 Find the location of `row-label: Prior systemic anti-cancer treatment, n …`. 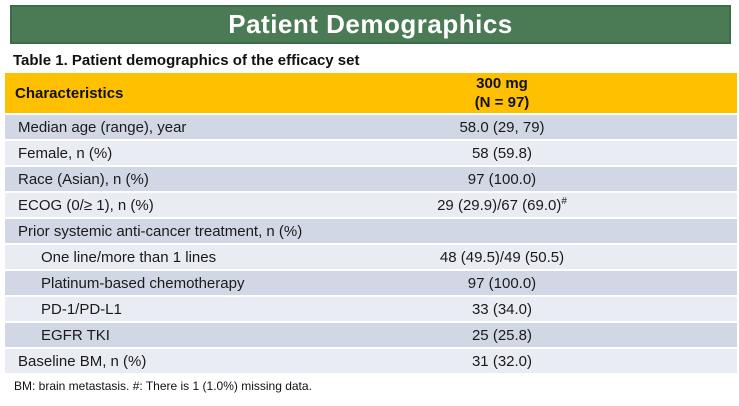

row-label: Prior systemic anti-cancer treatment, n … is located at coordinates (160, 231).